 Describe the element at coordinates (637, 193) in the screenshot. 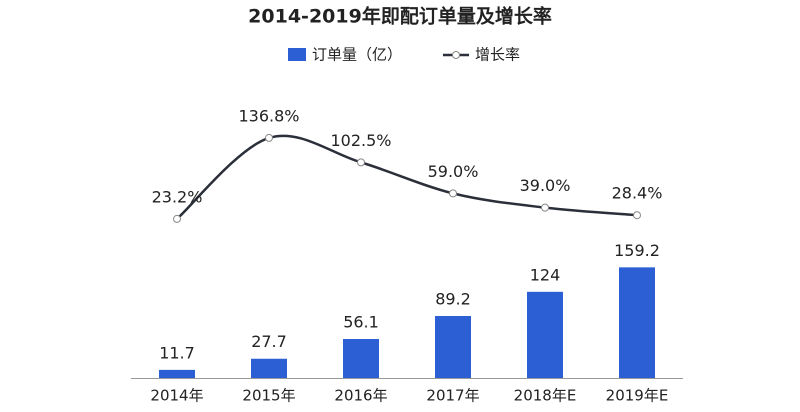

I see `data-label: 28.4%` at that location.